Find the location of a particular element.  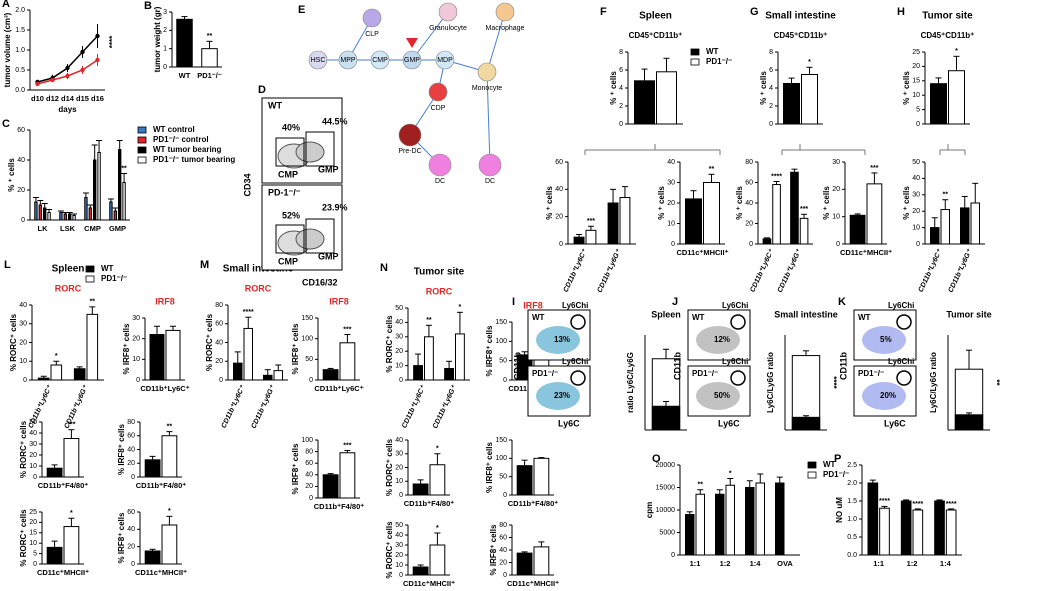

legend-label: PD1⁻/⁻ tumor bearing is located at coordinates (194, 159).